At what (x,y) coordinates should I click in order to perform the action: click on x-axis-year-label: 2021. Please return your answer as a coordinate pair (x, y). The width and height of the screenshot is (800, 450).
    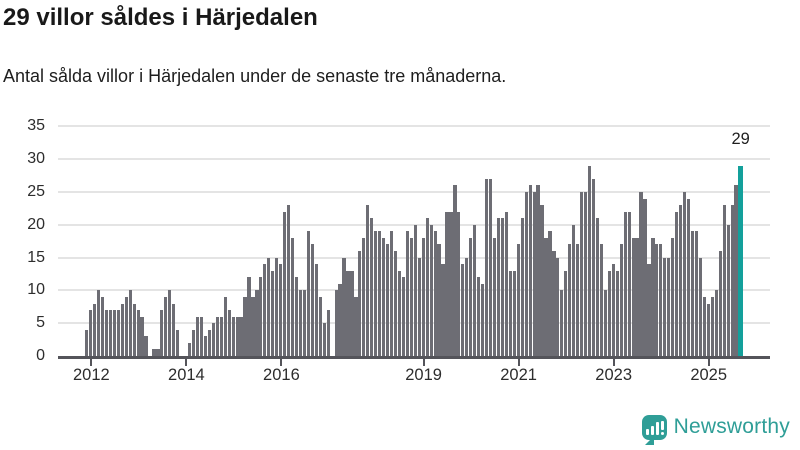
    Looking at the image, I should click on (518, 375).